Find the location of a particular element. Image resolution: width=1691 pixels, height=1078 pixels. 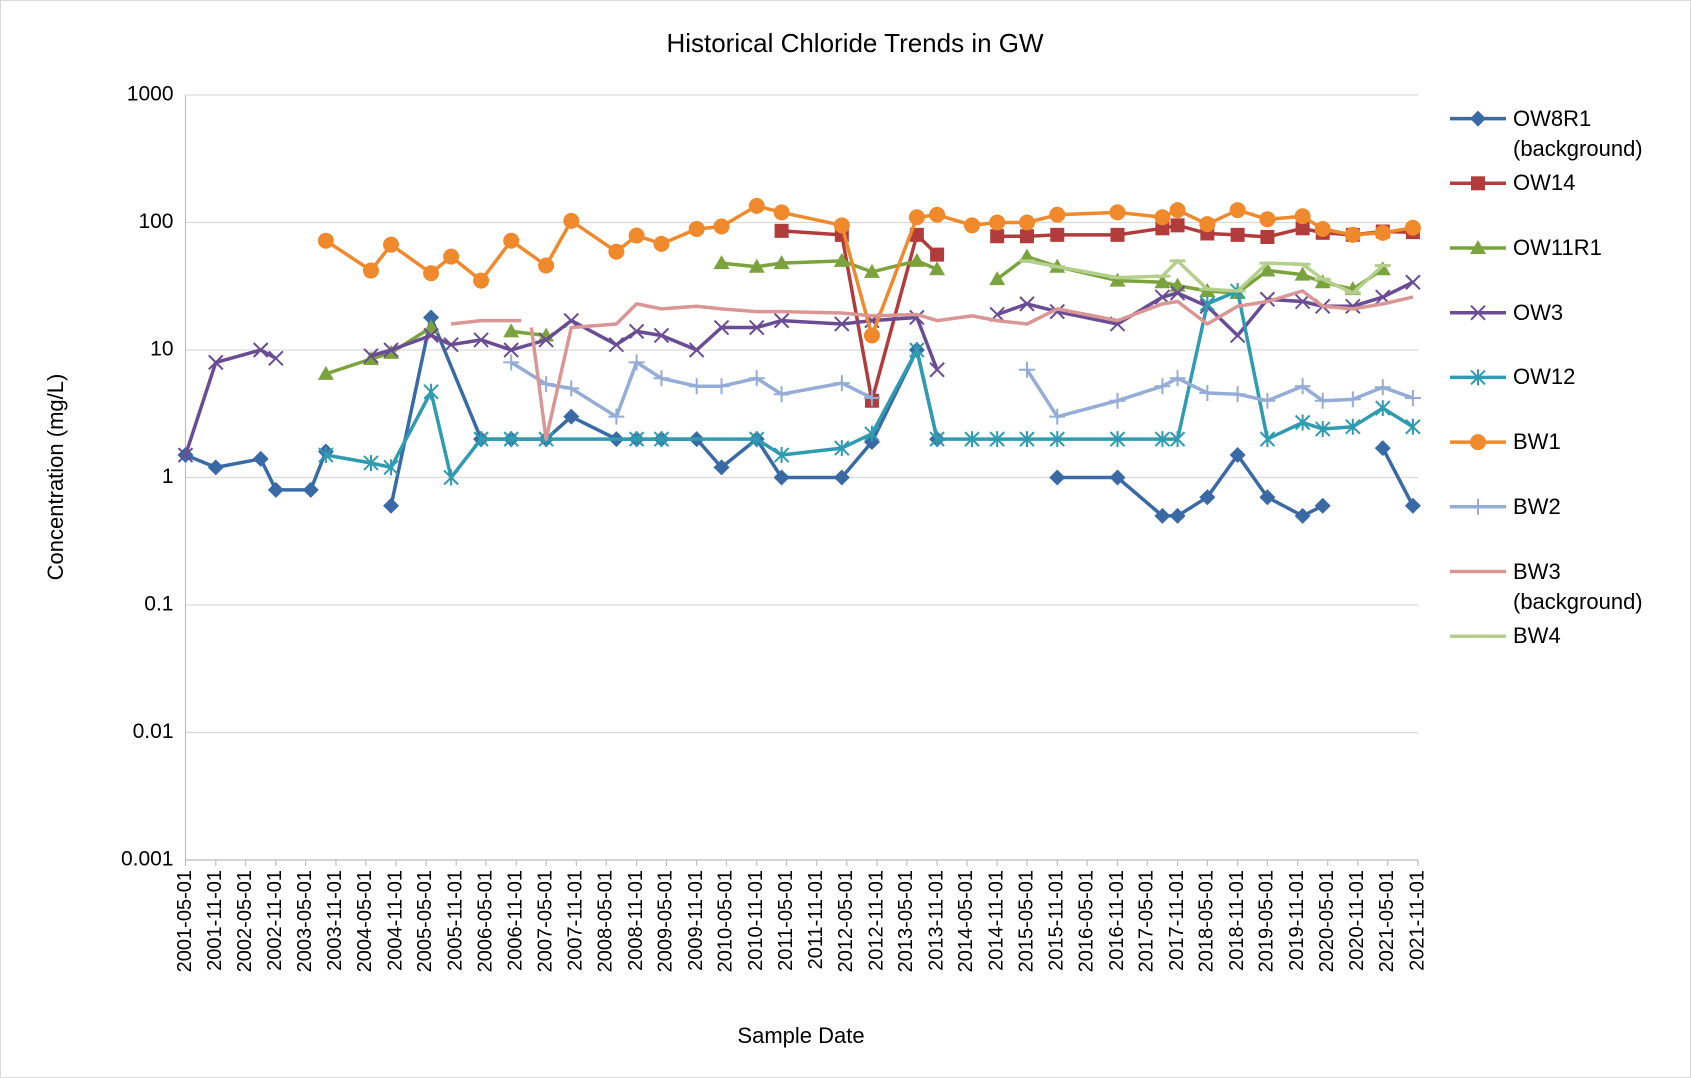

x-tick-label: 2018-11-01 is located at coordinates (1237, 920).